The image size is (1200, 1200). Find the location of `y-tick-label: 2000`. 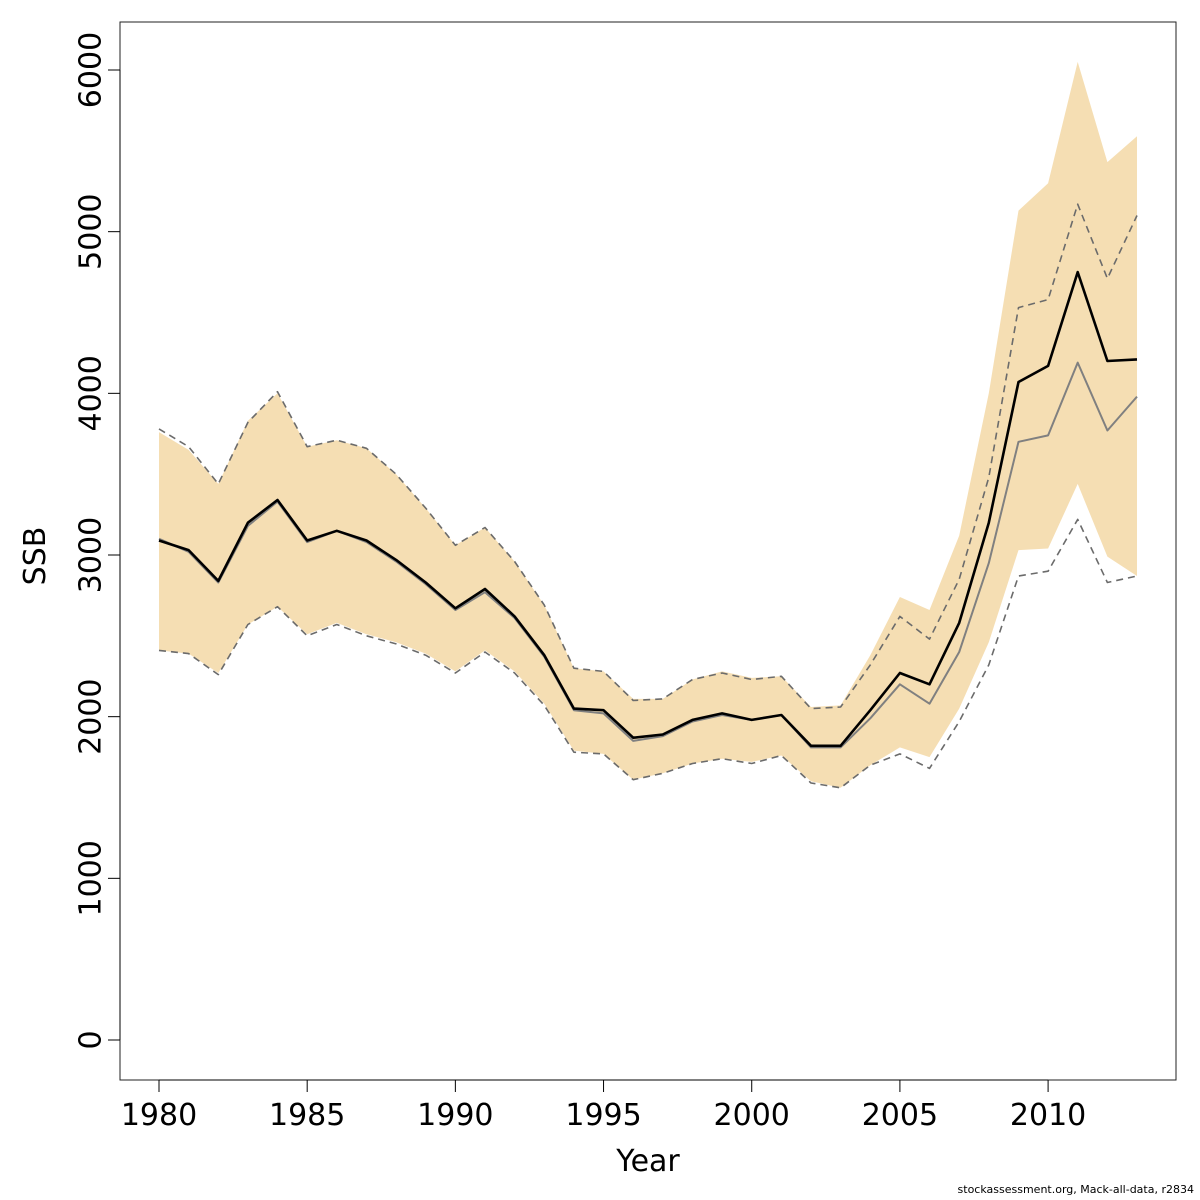

y-tick-label: 2000 is located at coordinates (91, 716).